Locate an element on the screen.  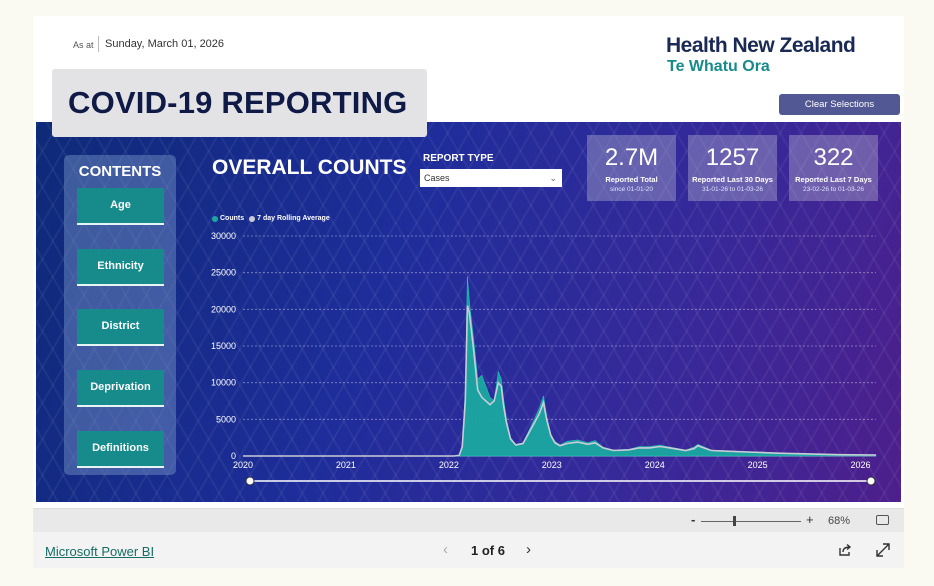
x-tick-label: 2024 is located at coordinates (655, 465).